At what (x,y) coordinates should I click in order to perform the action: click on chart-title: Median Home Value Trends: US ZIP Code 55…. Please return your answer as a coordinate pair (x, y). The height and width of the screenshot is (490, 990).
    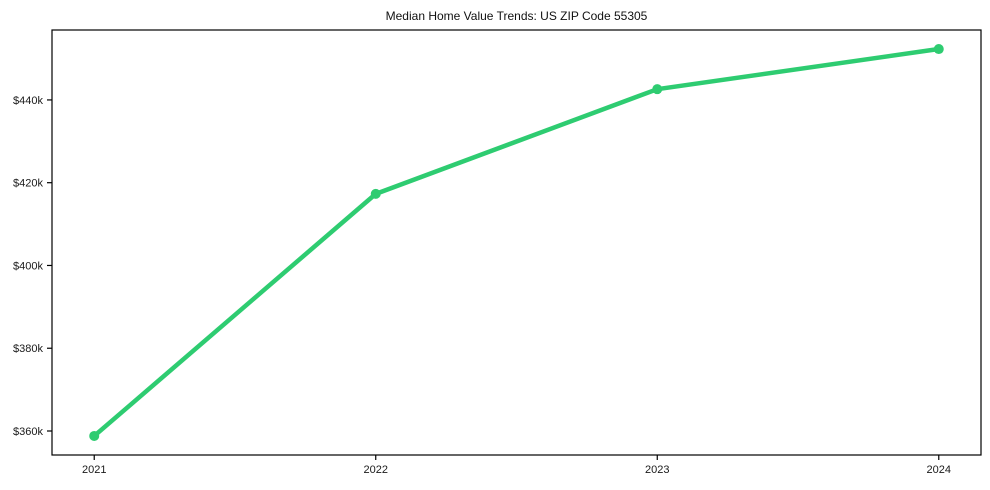
    Looking at the image, I should click on (516, 16).